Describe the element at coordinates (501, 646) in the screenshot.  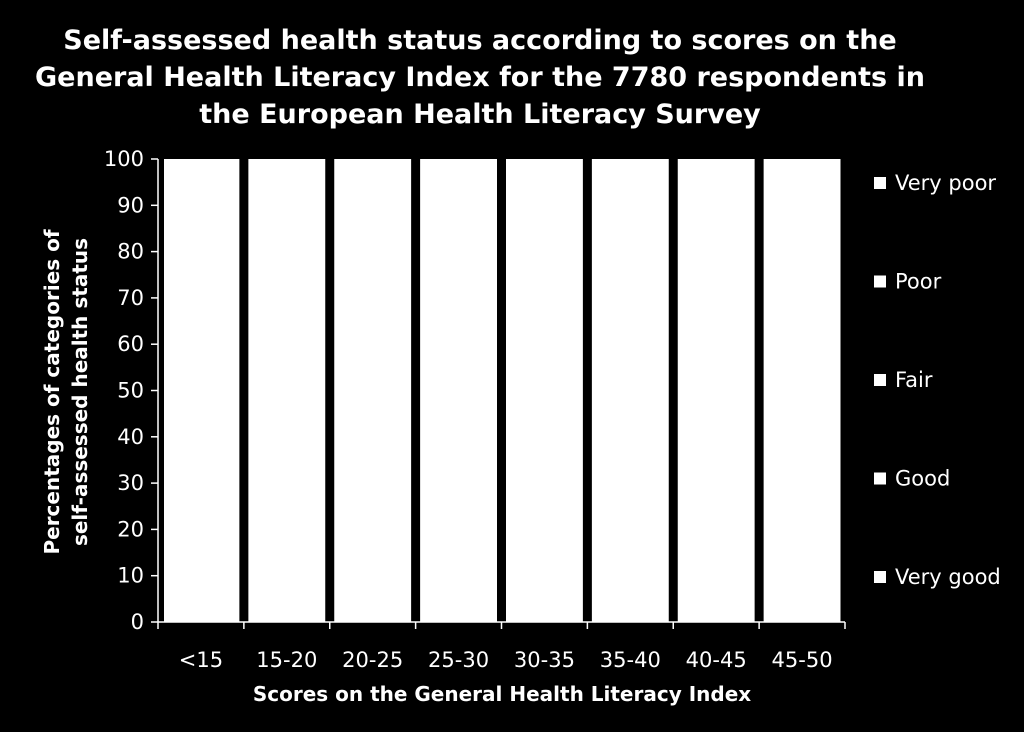
I see `x-axis: <15 15-20 20-25 25-30 30-35 35-40 40-45 45-50` at that location.